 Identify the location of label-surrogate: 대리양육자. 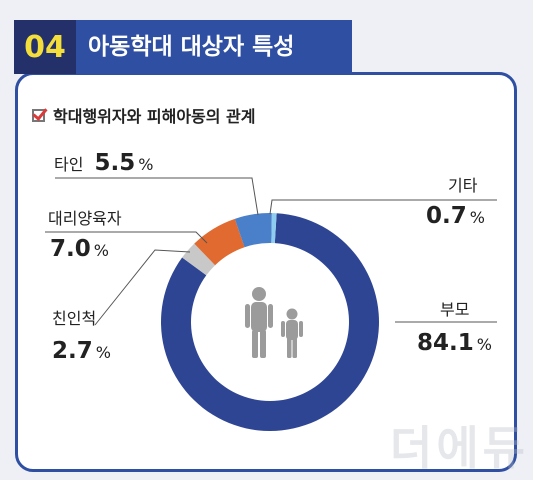
(85, 217).